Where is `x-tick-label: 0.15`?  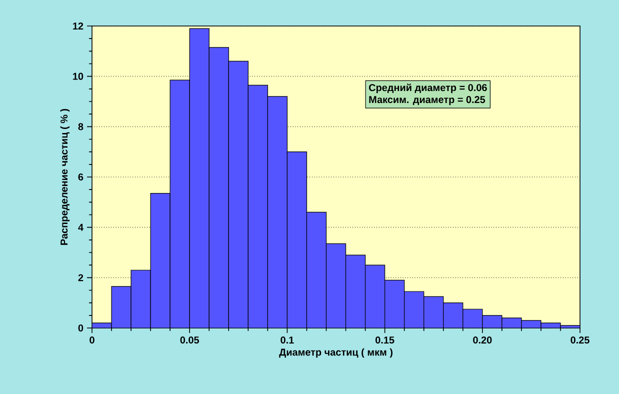 x-tick-label: 0.15 is located at coordinates (385, 340).